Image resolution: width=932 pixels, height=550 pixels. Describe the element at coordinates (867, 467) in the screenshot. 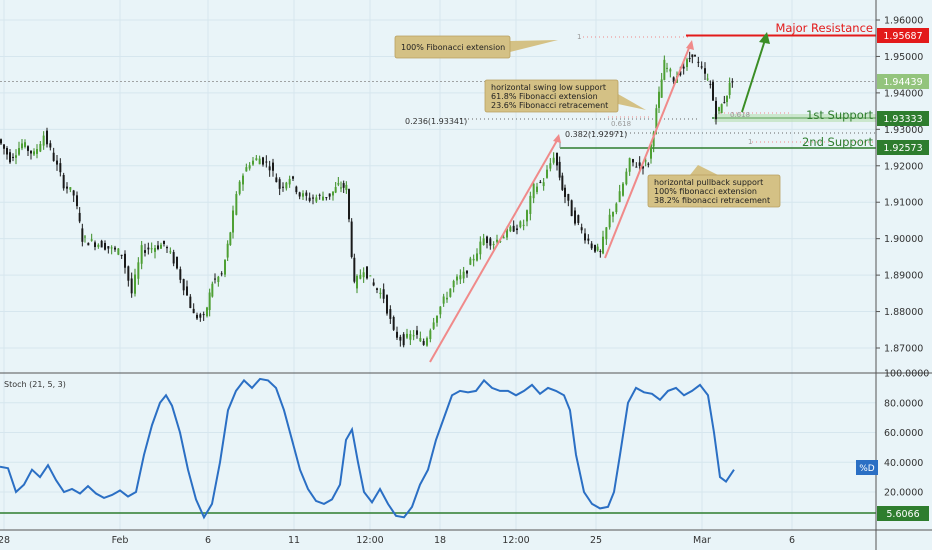

I see `price-label-stoch-k-bg` at that location.